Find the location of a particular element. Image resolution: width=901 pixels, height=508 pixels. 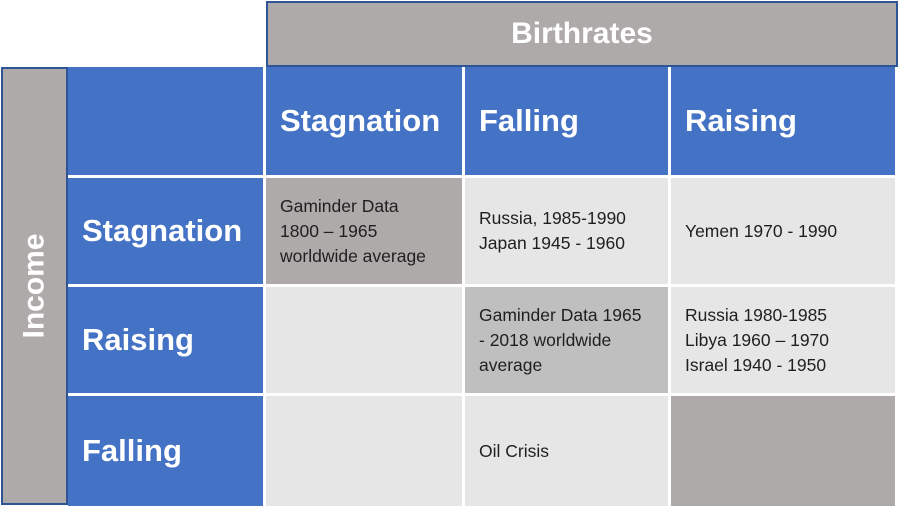

cell-text-line: worldwide average is located at coordinates (353, 255).